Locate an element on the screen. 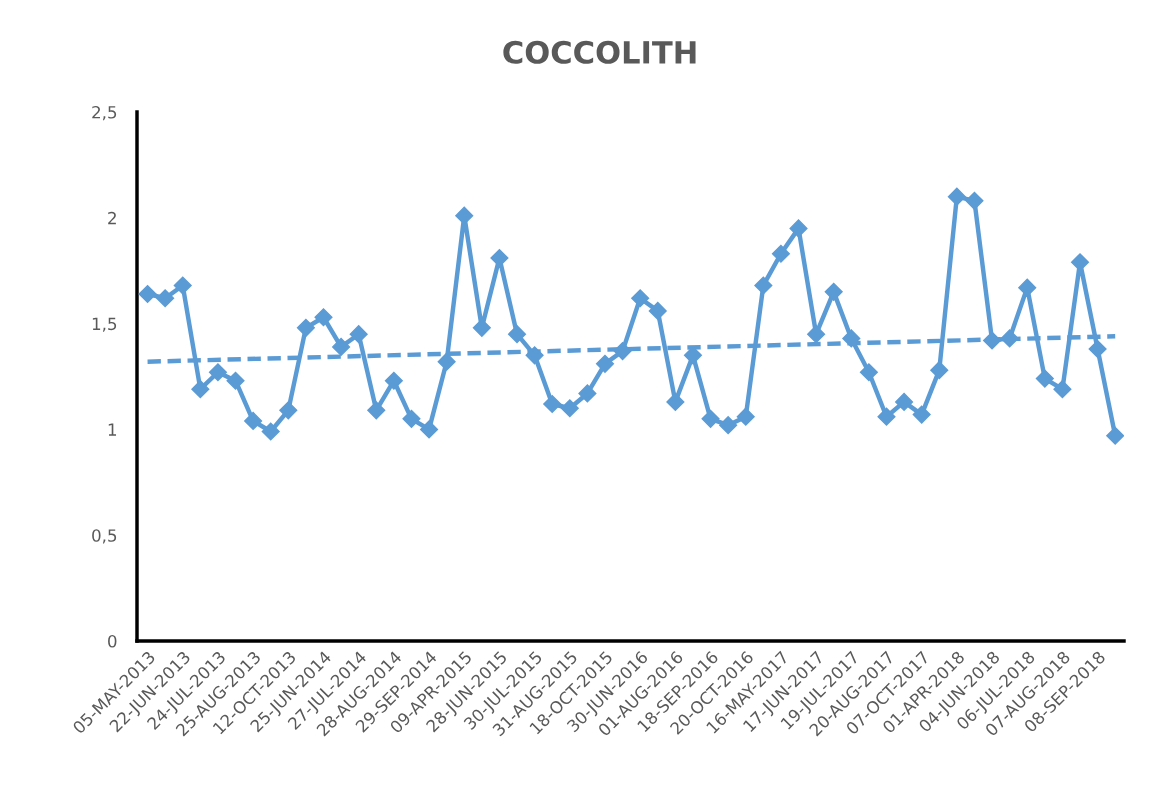 This screenshot has width=1154, height=796. chart-title: COCCOLITH is located at coordinates (599, 52).